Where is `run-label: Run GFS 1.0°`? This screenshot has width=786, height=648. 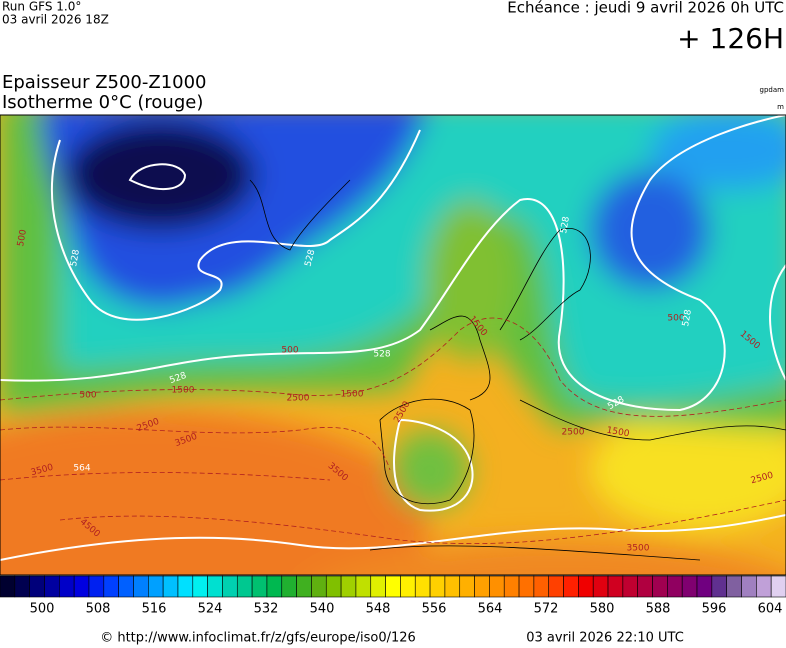
run-label: Run GFS 1.0° is located at coordinates (41, 7).